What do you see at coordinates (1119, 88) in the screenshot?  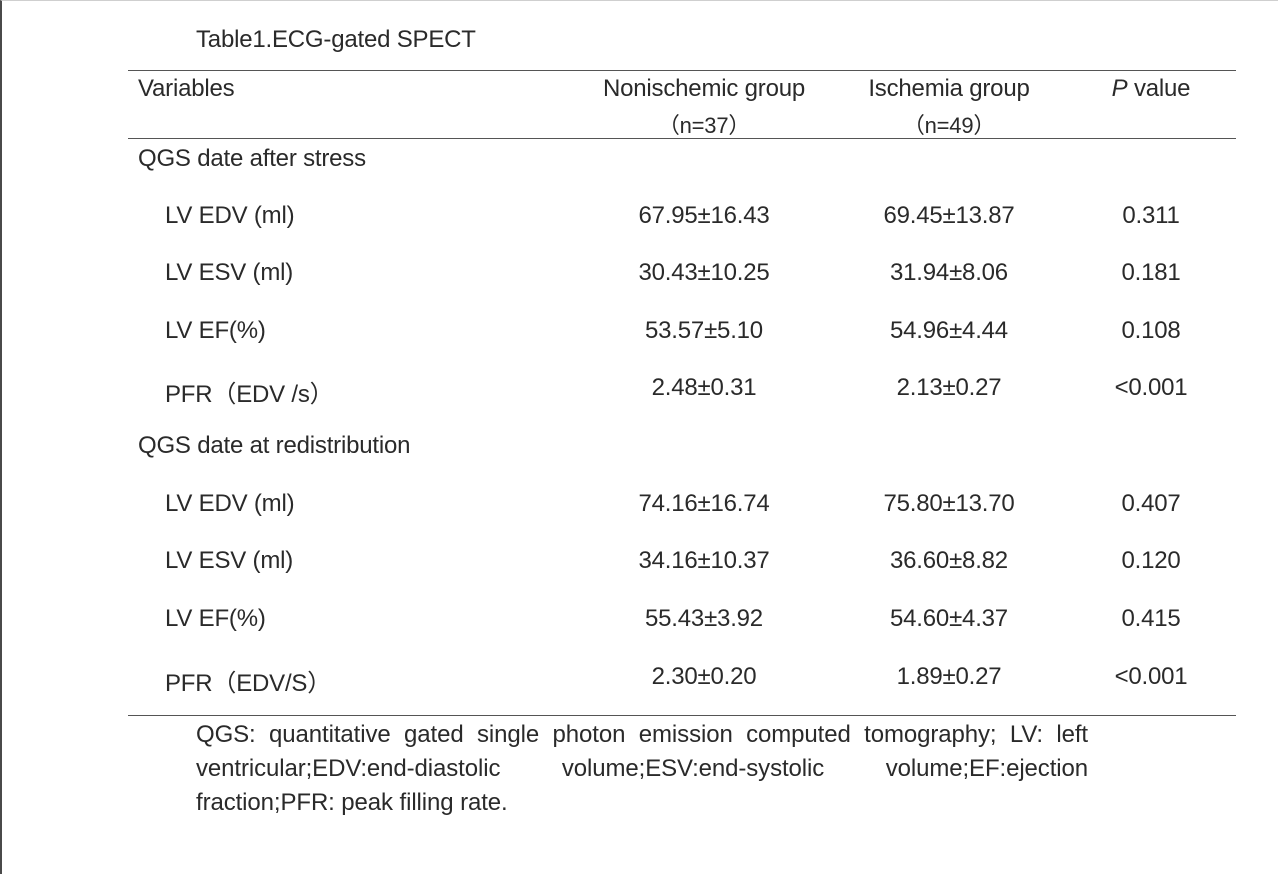 I see `p-italic: P` at bounding box center [1119, 88].